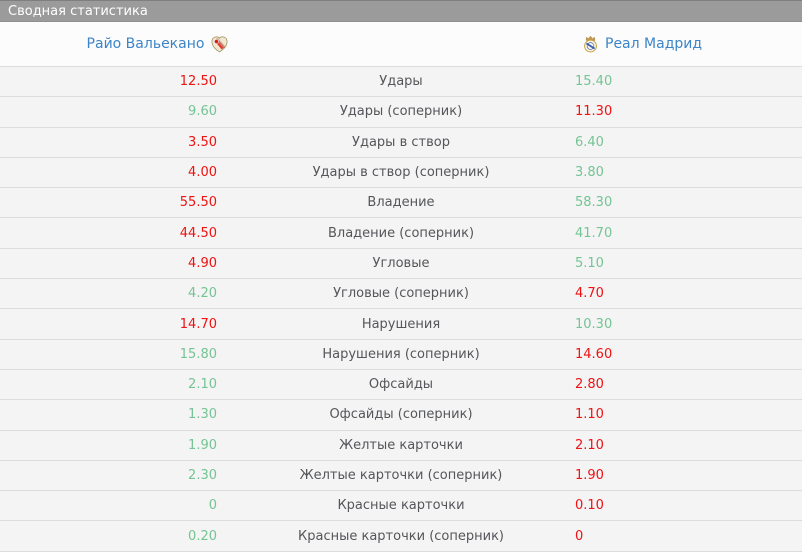 The image size is (802, 552). What do you see at coordinates (594, 112) in the screenshot?
I see `away-value: 11.30` at bounding box center [594, 112].